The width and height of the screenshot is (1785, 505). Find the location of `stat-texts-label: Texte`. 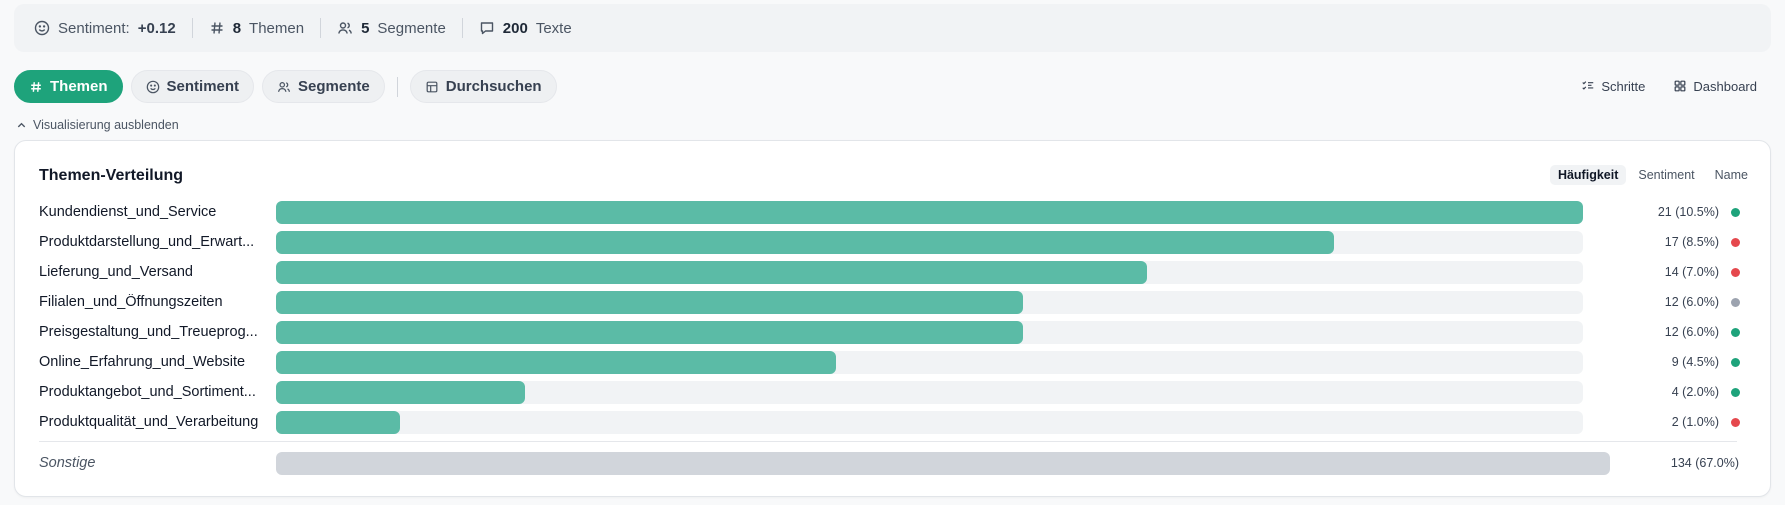

stat-texts-label: Texte is located at coordinates (553, 28).